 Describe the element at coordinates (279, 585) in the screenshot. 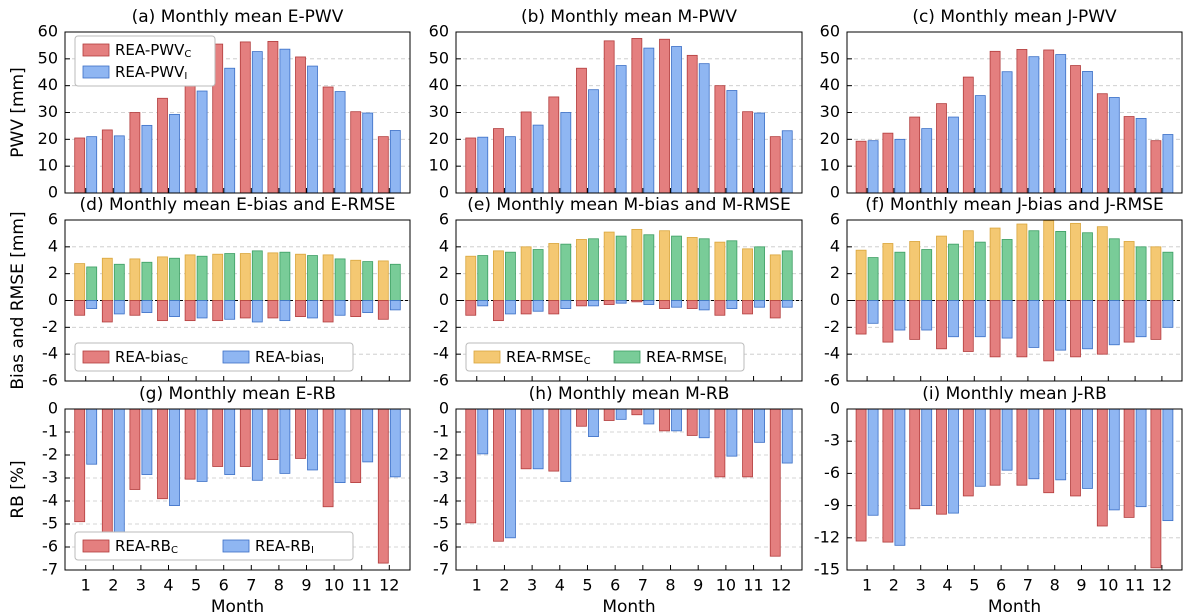

I see `x-tick-label: 8` at that location.